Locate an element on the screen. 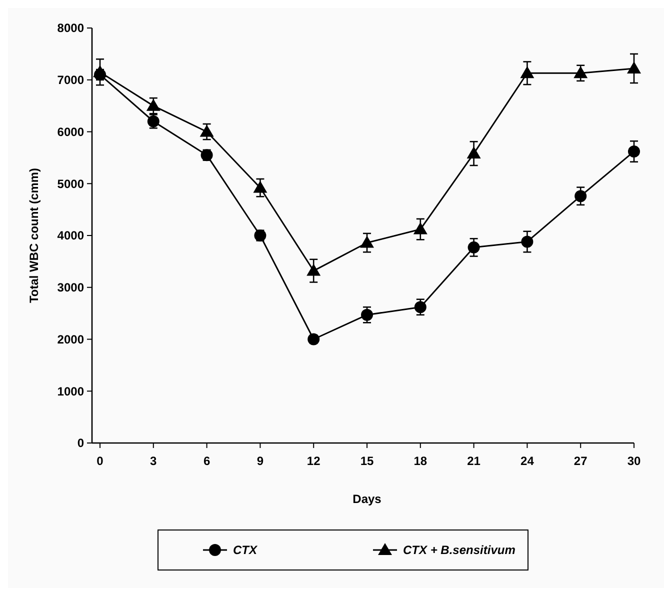 This screenshot has height=596, width=672. y-tick-label: 6000 is located at coordinates (70, 131).